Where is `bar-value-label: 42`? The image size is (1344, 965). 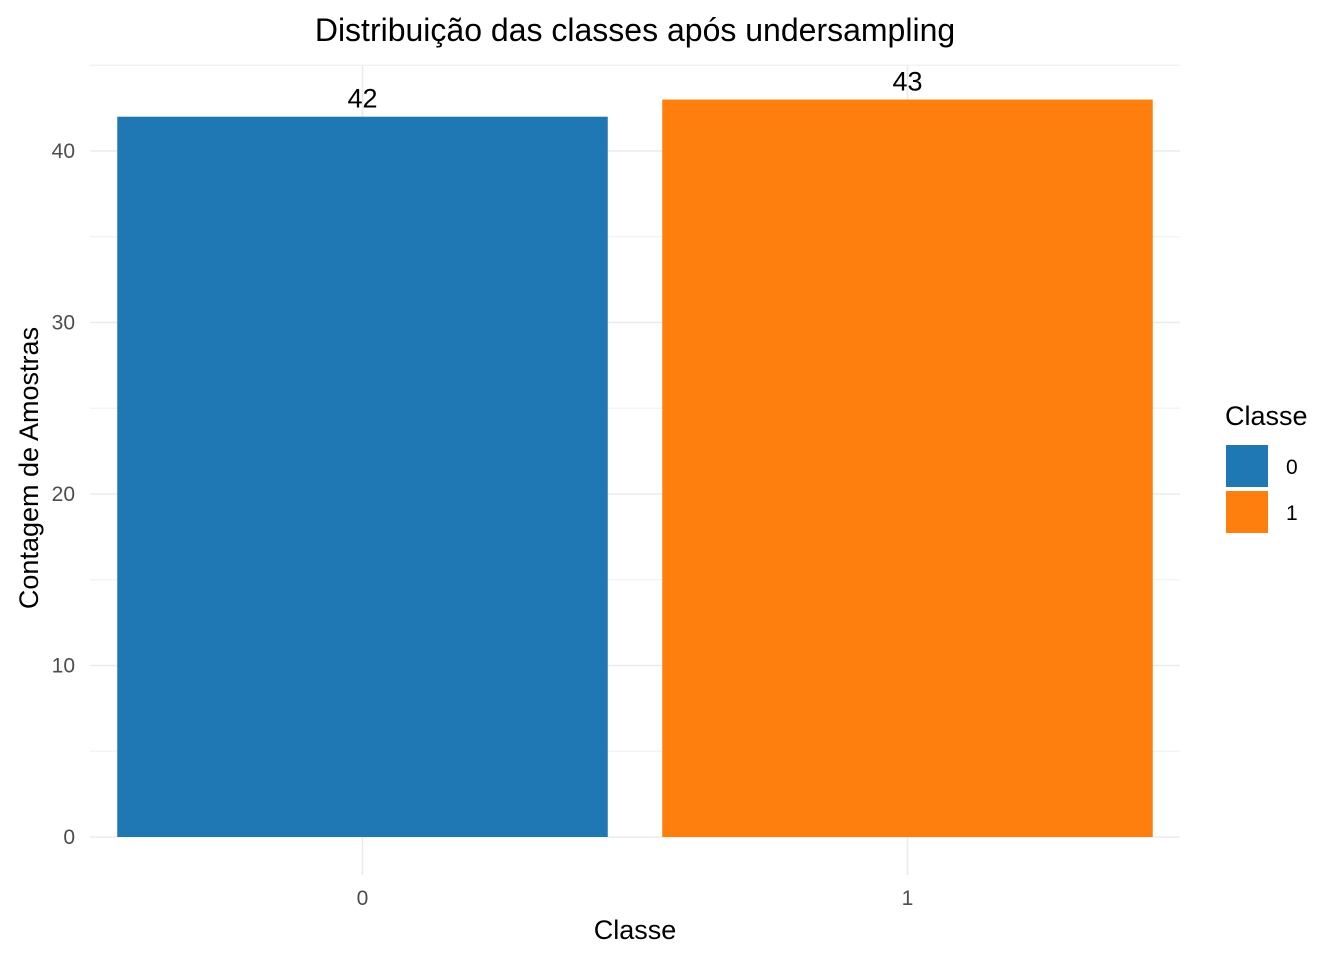
bar-value-label: 42 is located at coordinates (362, 99).